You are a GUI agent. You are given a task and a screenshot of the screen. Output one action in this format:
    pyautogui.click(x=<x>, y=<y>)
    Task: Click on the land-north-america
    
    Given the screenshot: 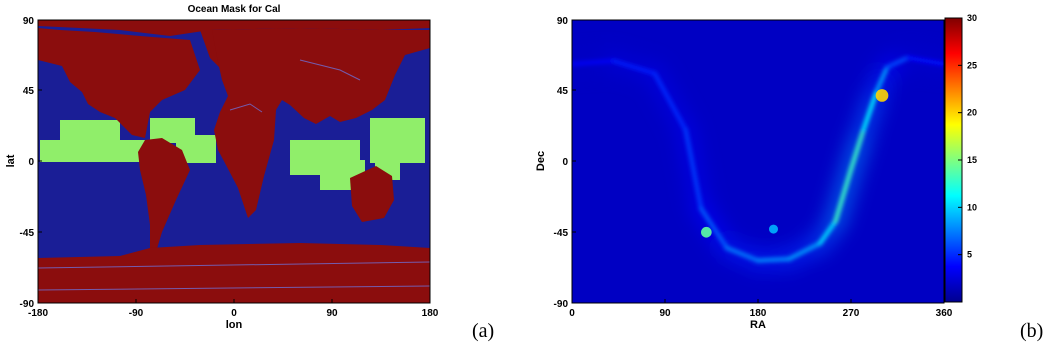 What is the action you would take?
    pyautogui.click(x=119, y=83)
    